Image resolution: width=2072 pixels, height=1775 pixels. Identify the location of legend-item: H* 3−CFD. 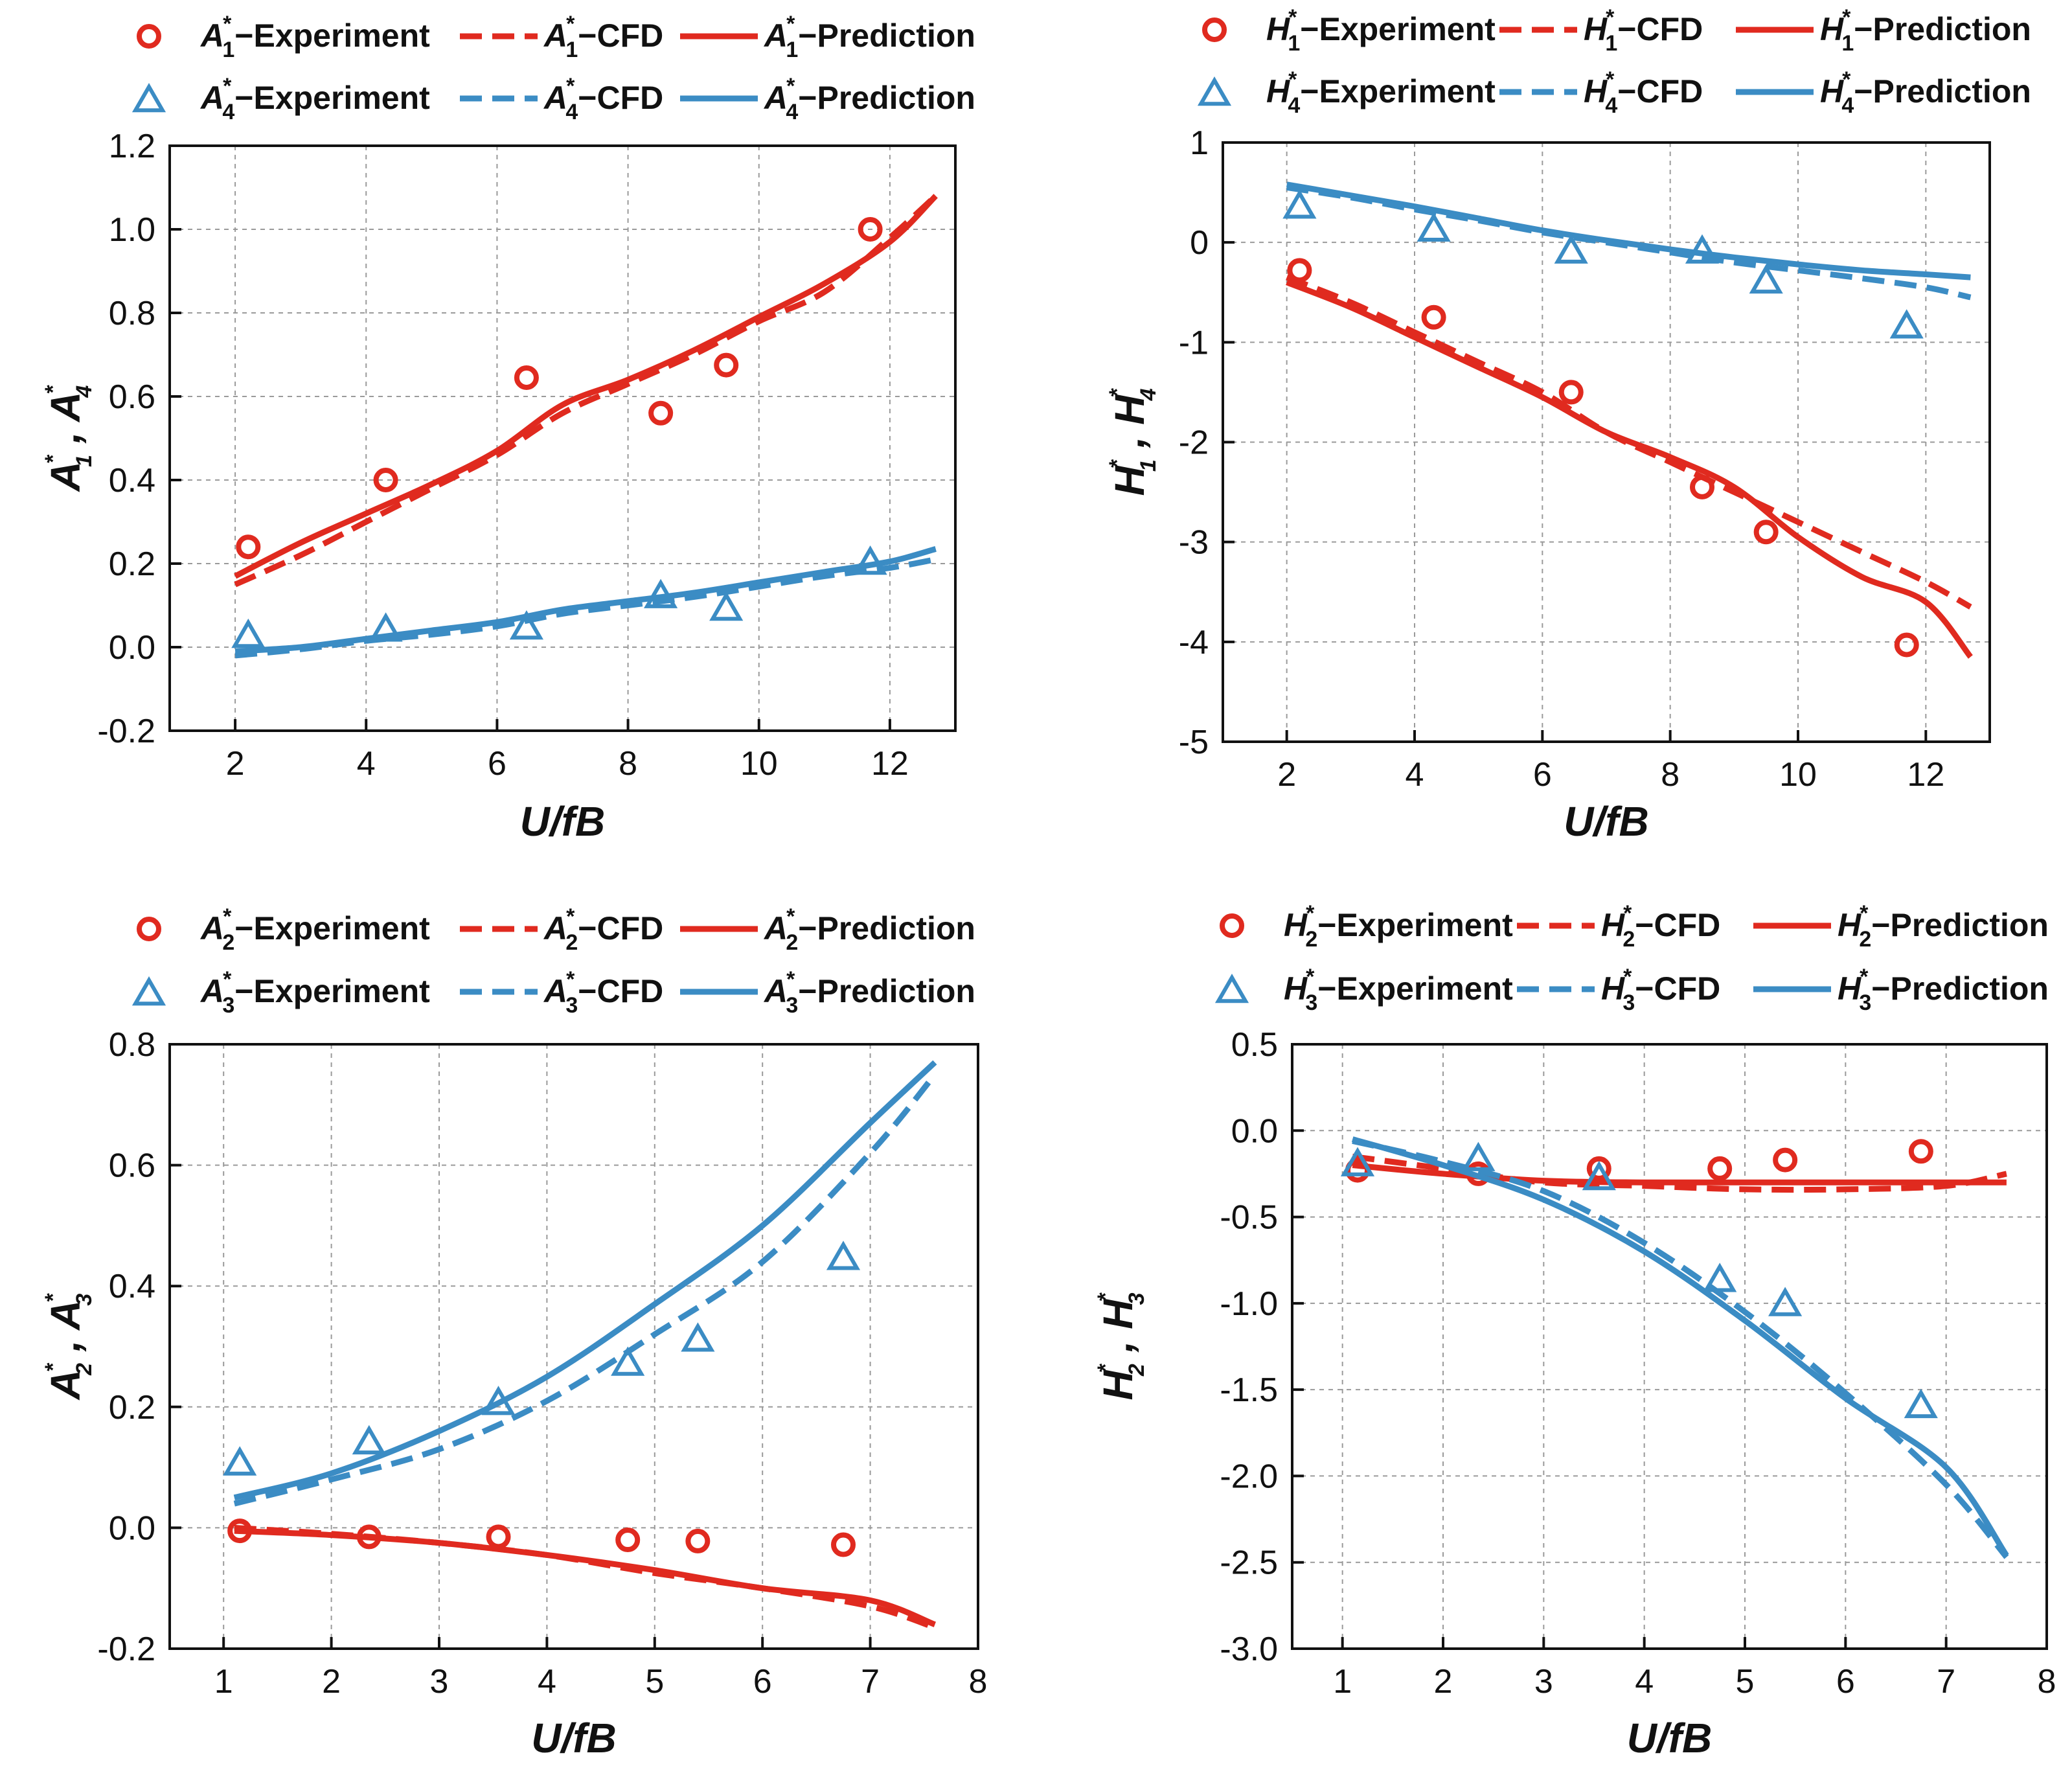
(1618, 990).